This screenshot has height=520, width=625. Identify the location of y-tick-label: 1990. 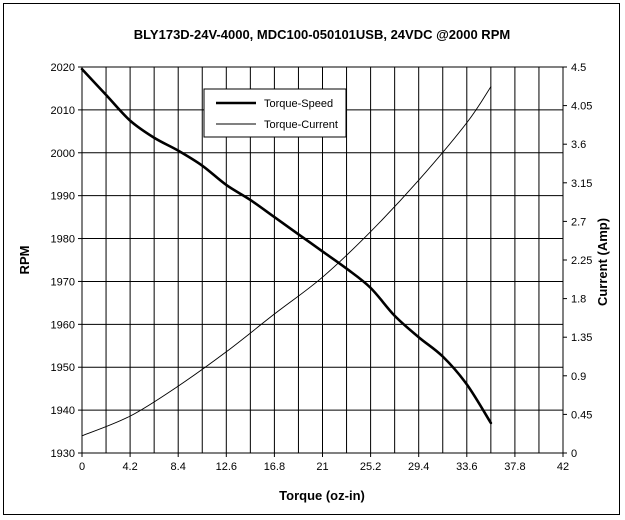
(63, 197).